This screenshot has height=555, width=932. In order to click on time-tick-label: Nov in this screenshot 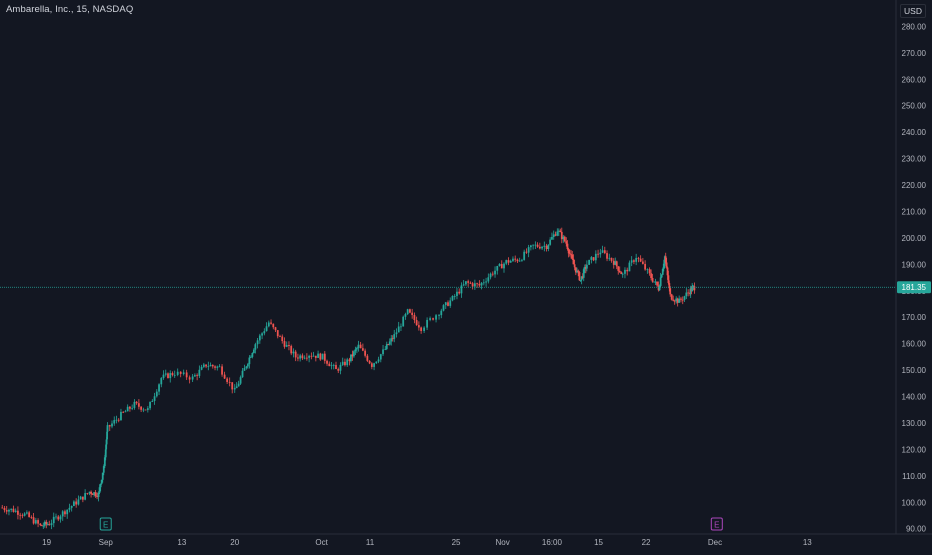, I will do `click(503, 542)`.